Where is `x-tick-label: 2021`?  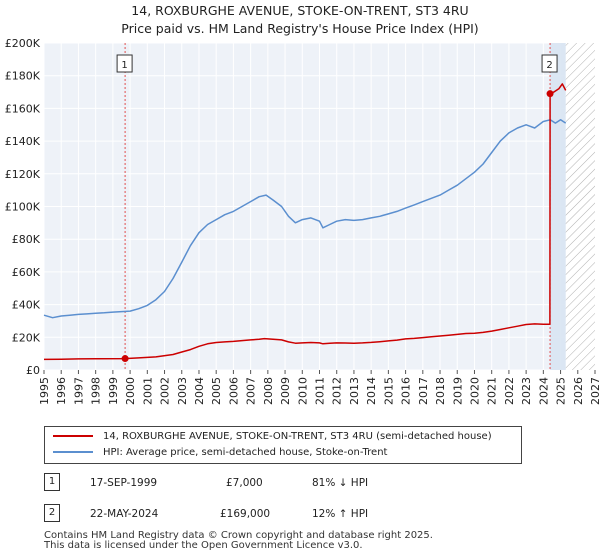
x-tick-label: 2021 is located at coordinates (492, 391).